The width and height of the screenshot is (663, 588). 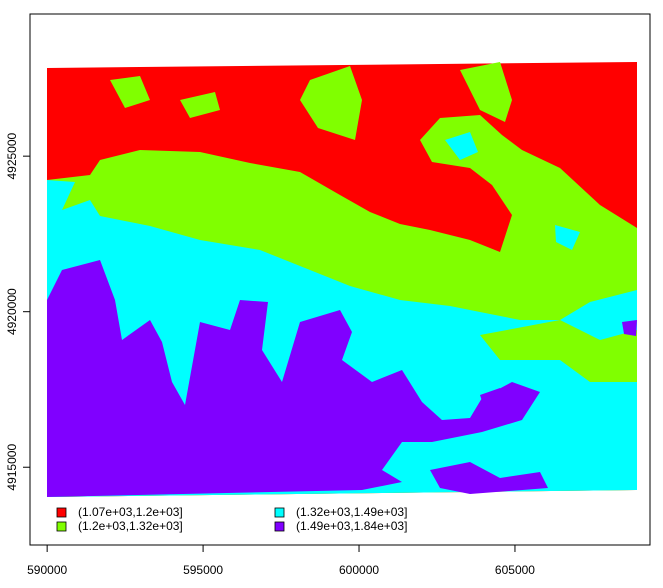 I want to click on legend-label: (1.49e+03,1.84e+03], so click(x=351, y=526).